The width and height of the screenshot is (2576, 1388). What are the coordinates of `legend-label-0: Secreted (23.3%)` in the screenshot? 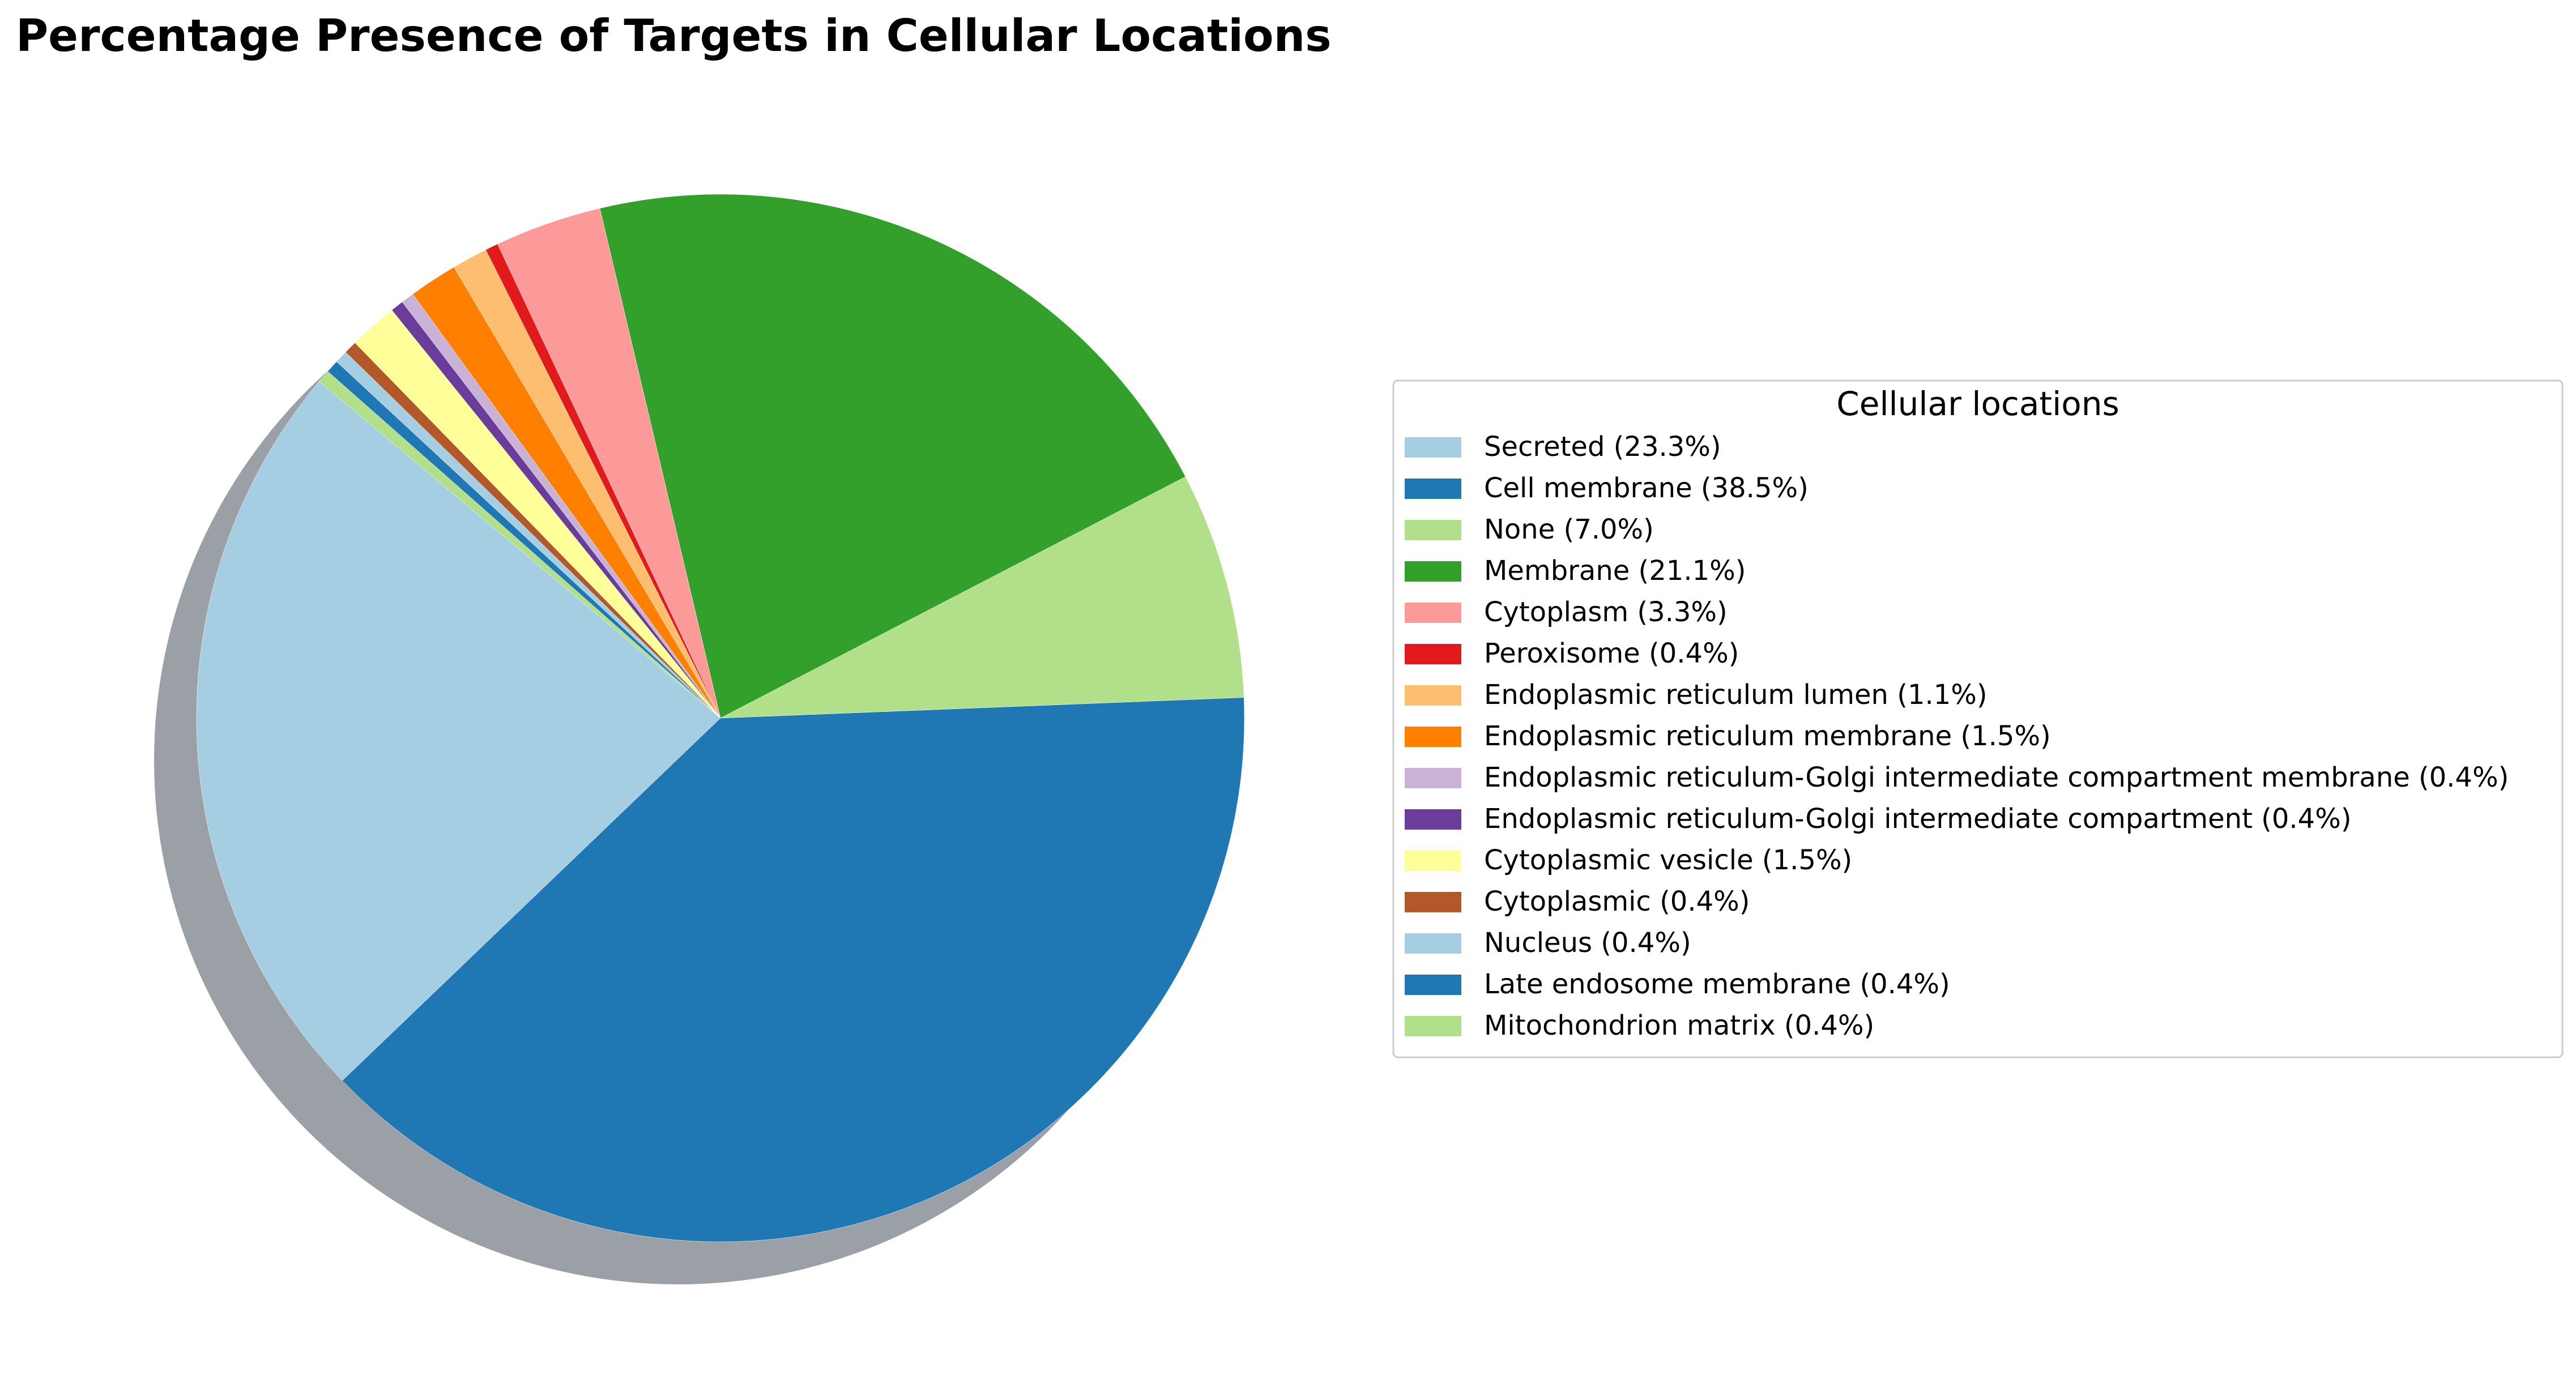 It's located at (1602, 447).